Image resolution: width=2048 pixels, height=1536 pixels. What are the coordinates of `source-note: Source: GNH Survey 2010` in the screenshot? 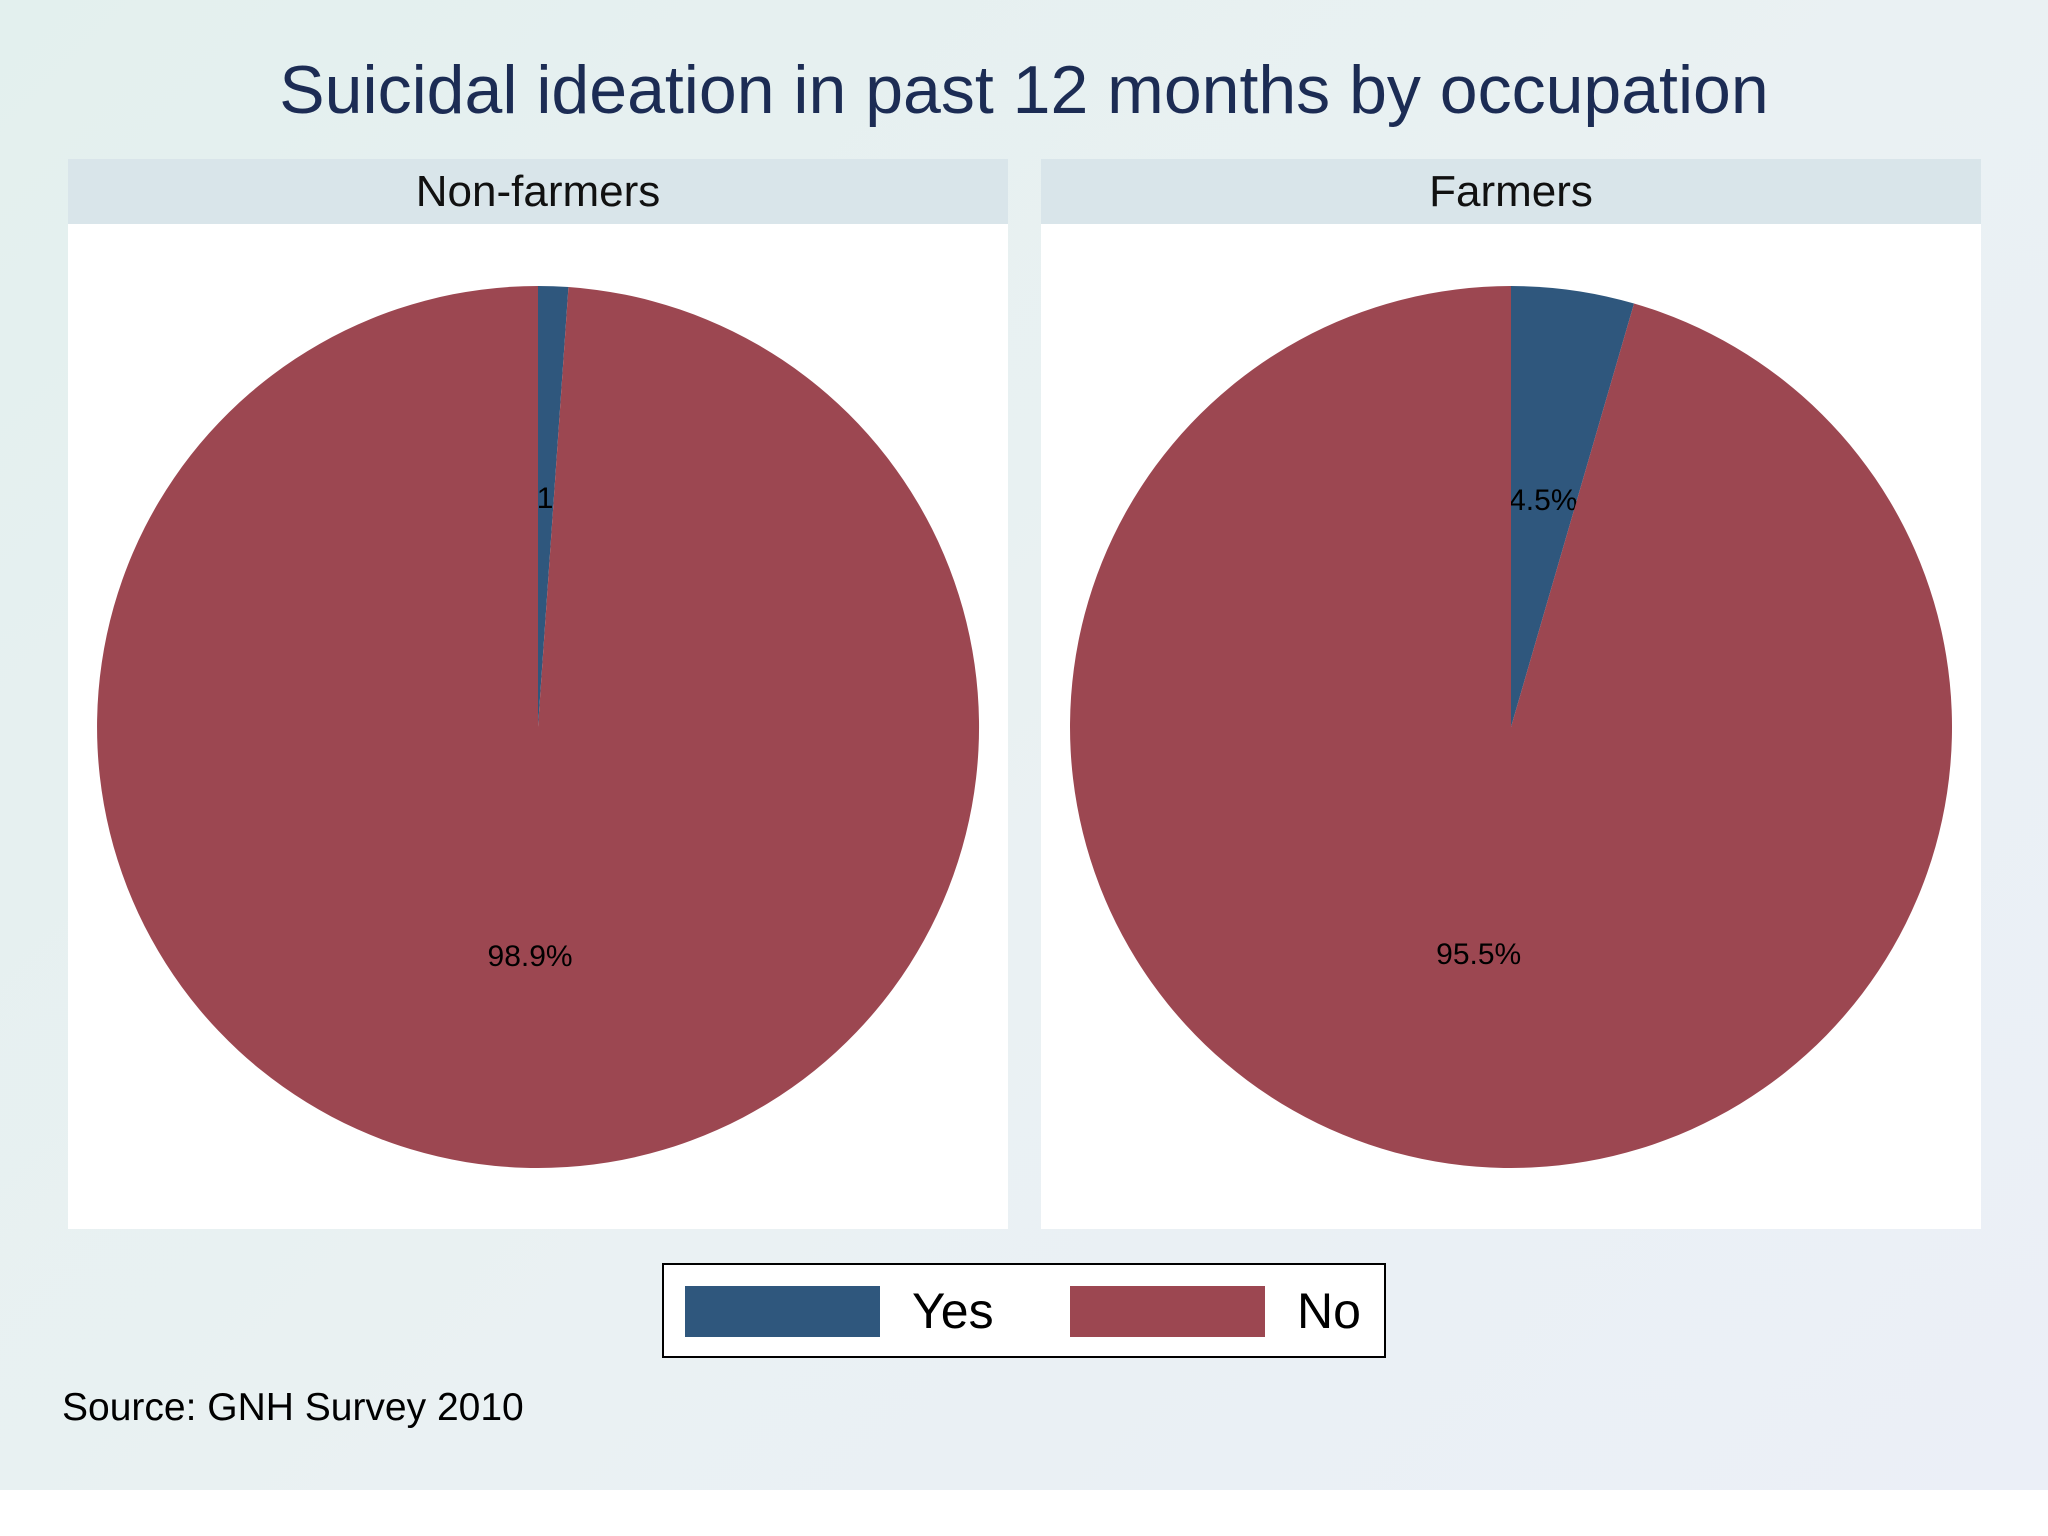 It's located at (293, 1407).